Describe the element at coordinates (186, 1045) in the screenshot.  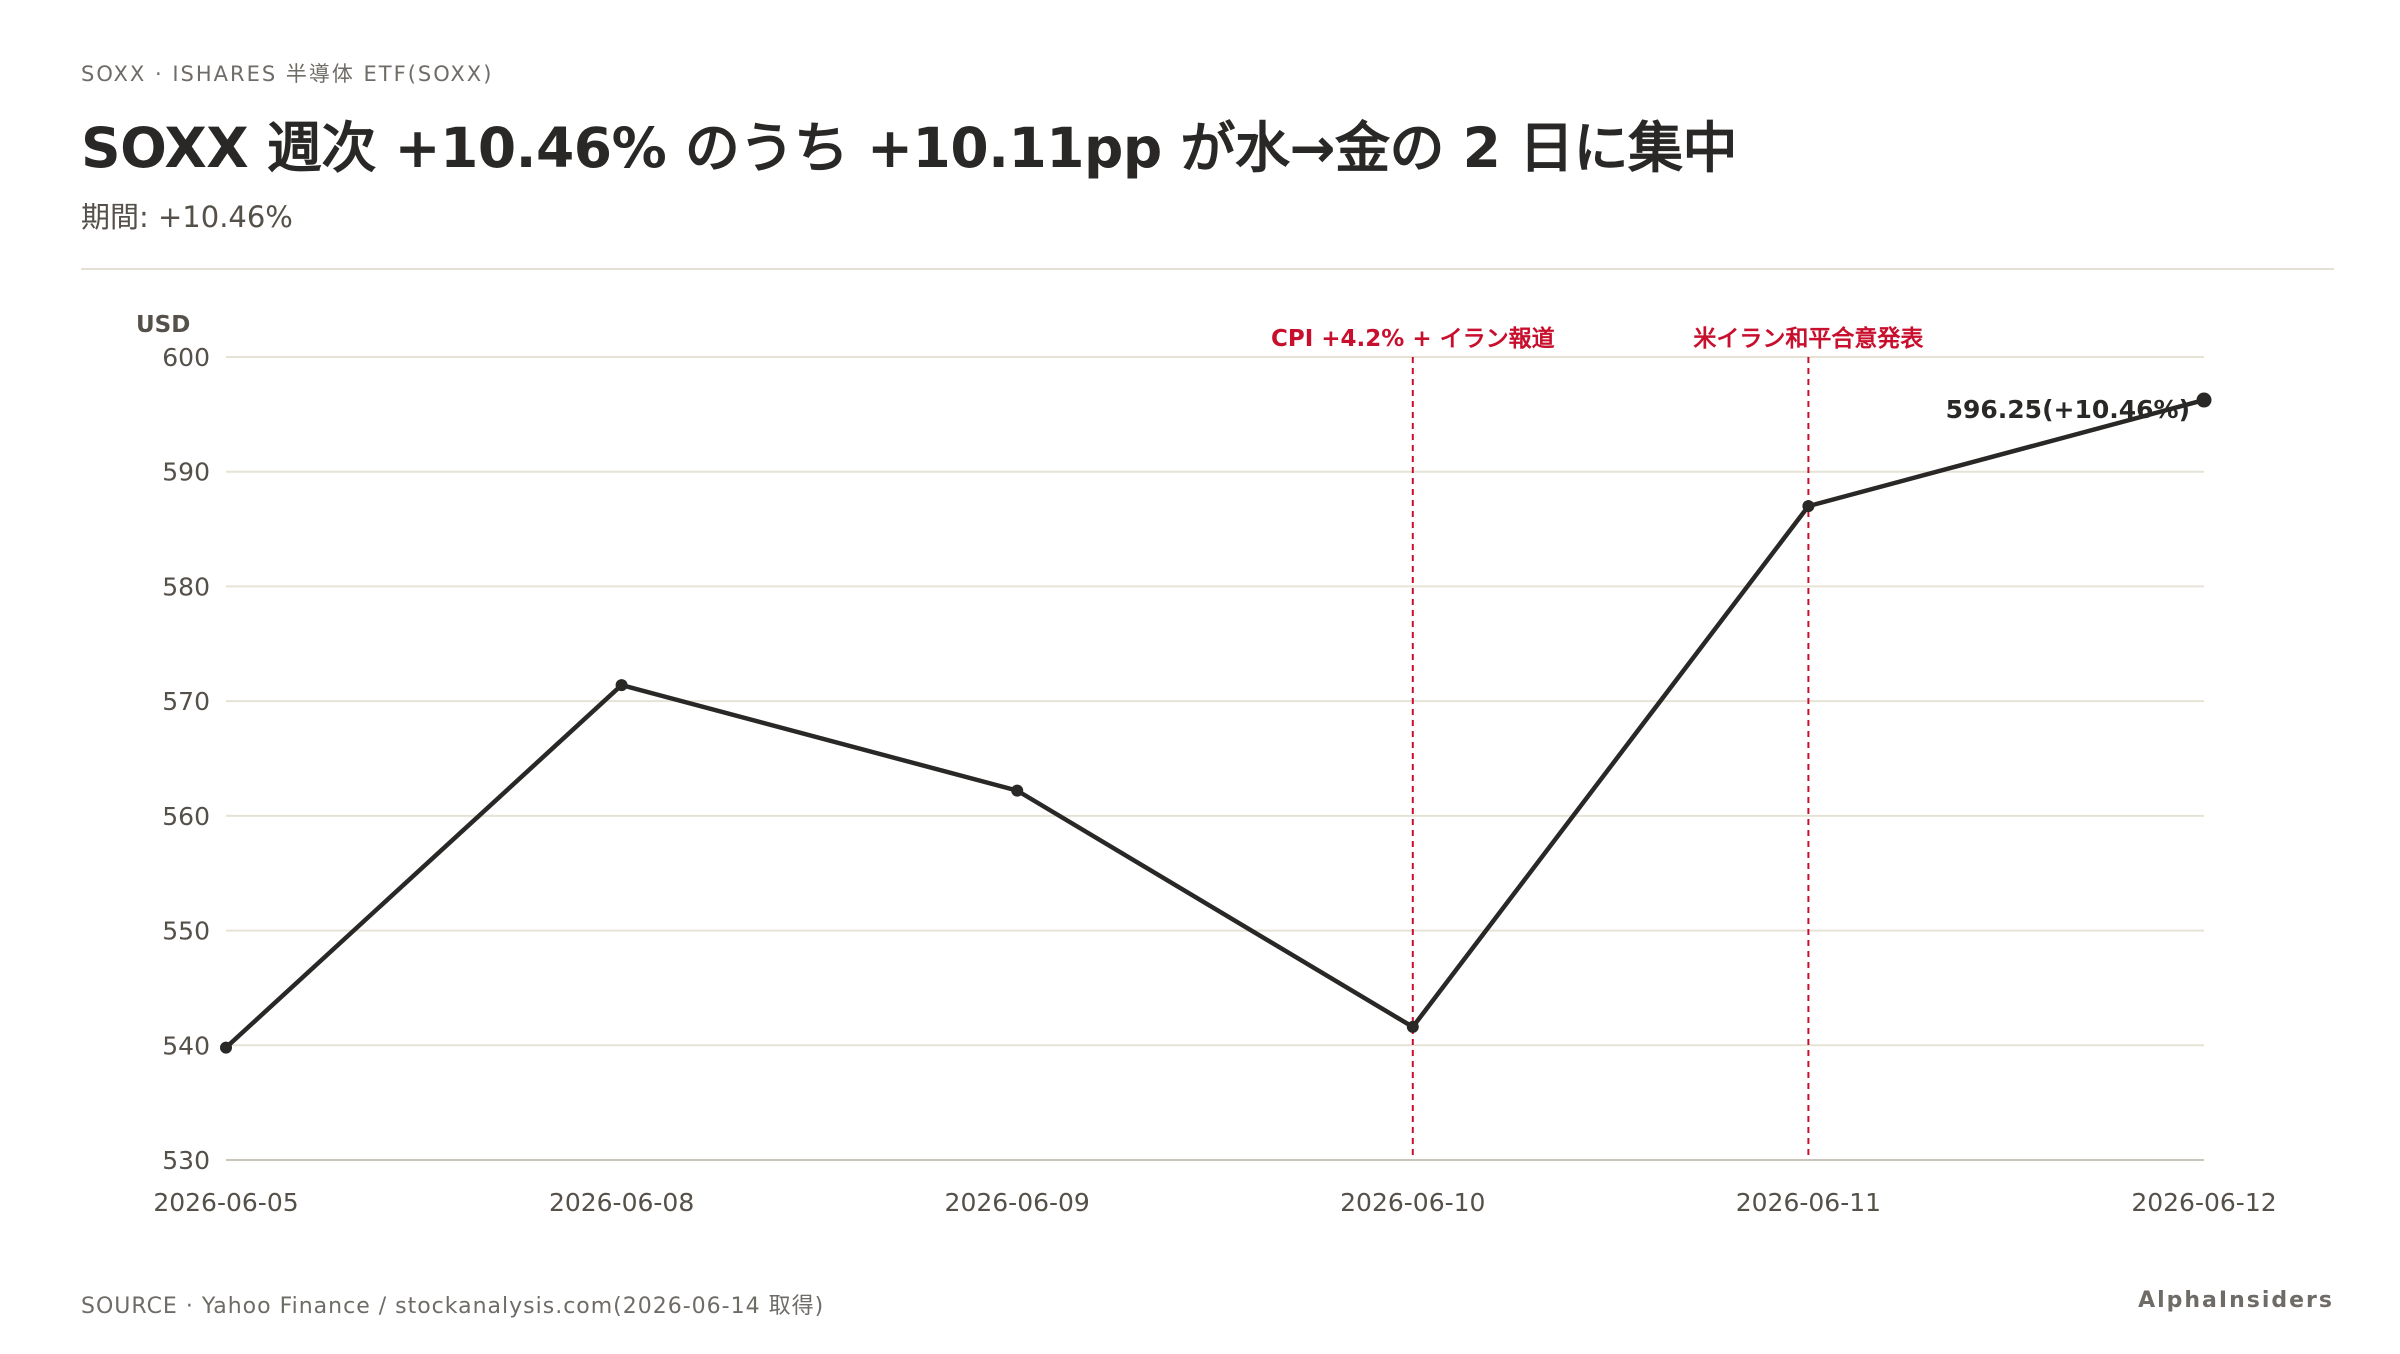
I see `y-tick-label: 540` at that location.